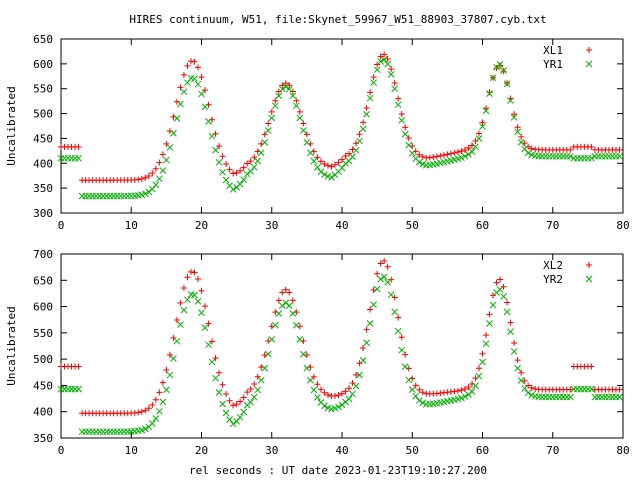  I want to click on legend-label: YR1, so click(553, 64).